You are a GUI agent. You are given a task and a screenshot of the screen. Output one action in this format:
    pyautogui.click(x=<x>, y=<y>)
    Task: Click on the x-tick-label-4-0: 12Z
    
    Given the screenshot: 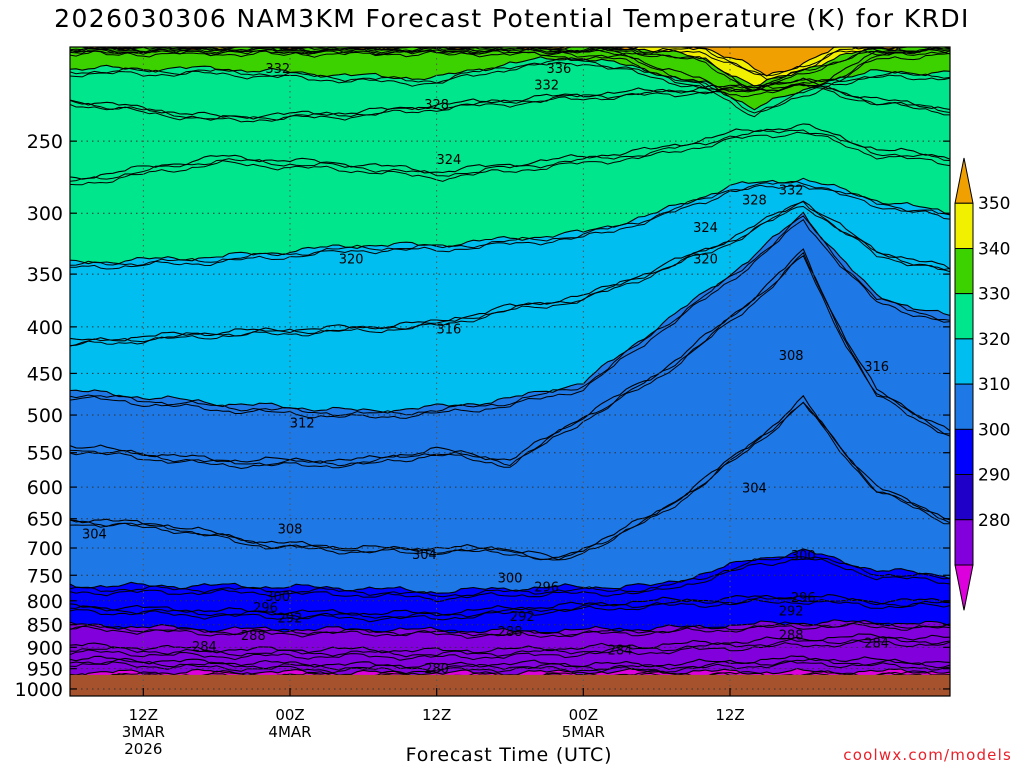 What is the action you would take?
    pyautogui.click(x=729, y=715)
    